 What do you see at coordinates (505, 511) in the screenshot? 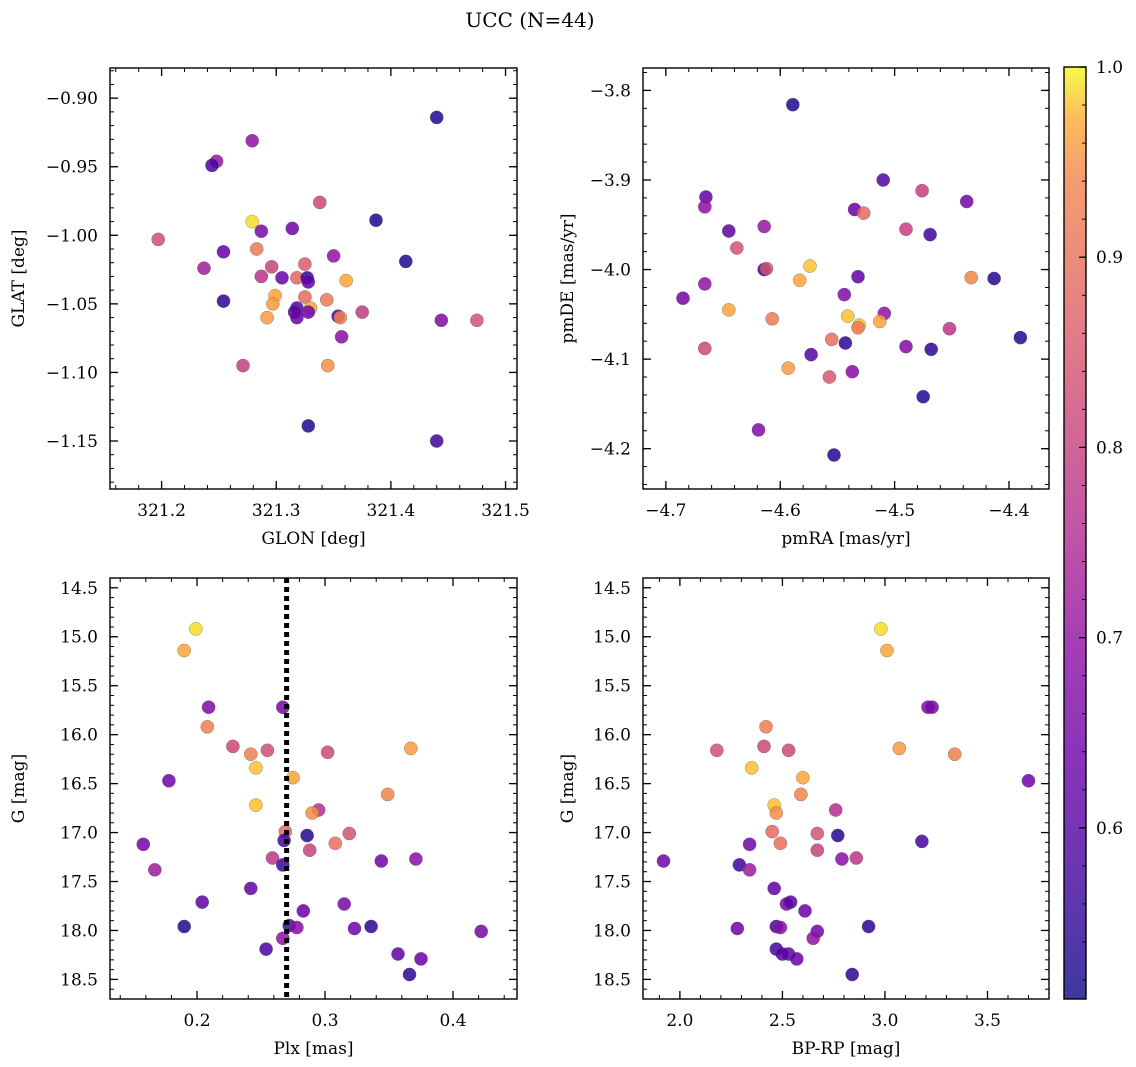
I see `x-tick-label: 321.5` at bounding box center [505, 511].